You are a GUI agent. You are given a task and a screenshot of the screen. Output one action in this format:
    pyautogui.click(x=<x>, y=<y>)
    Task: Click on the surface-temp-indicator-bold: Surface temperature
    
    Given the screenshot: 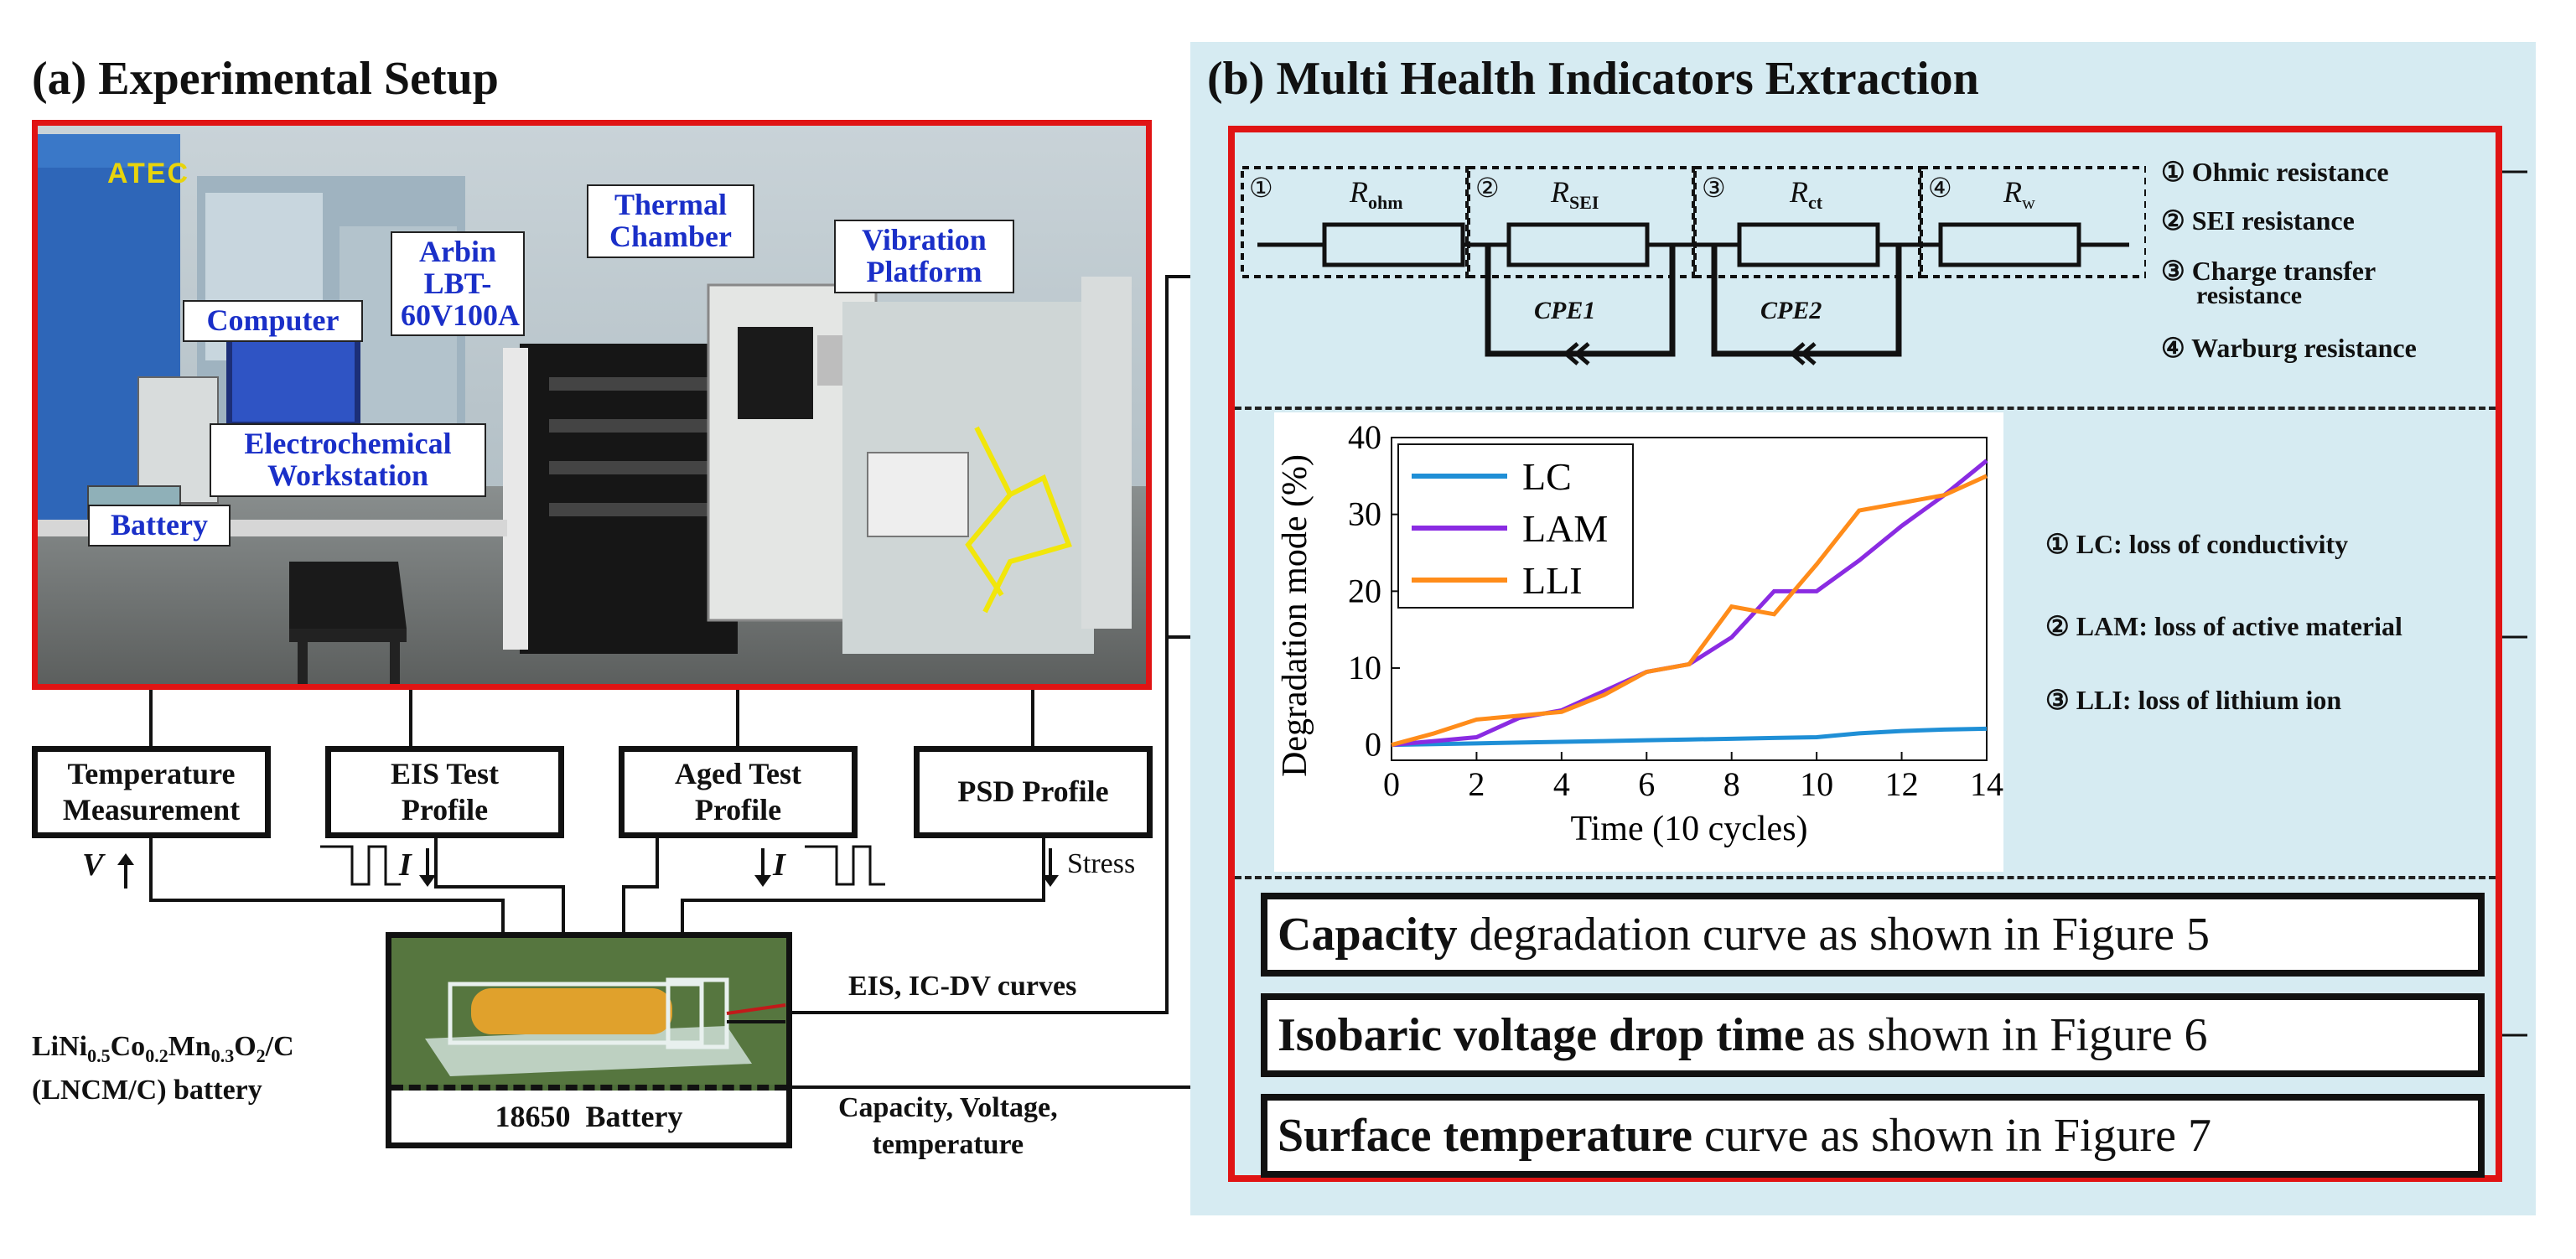 What is the action you would take?
    pyautogui.click(x=1485, y=1136)
    